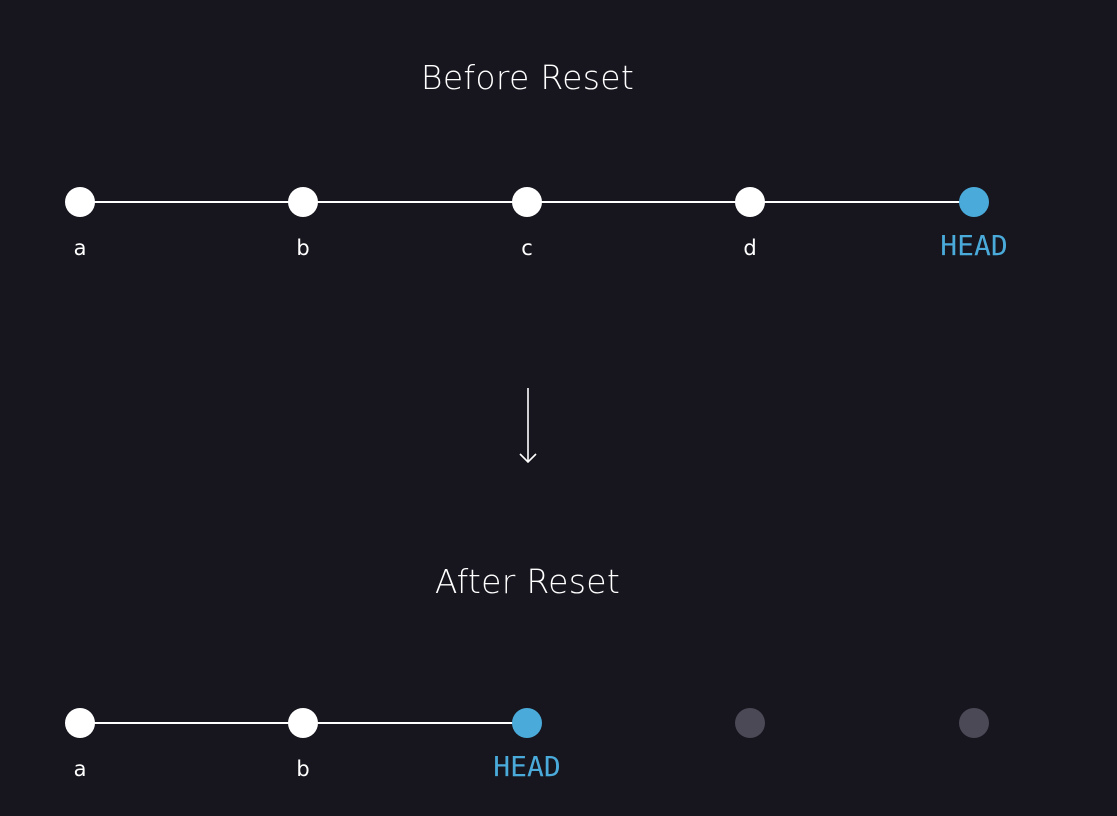 This screenshot has height=816, width=1117. What do you see at coordinates (528, 426) in the screenshot?
I see `down-arrow-icon` at bounding box center [528, 426].